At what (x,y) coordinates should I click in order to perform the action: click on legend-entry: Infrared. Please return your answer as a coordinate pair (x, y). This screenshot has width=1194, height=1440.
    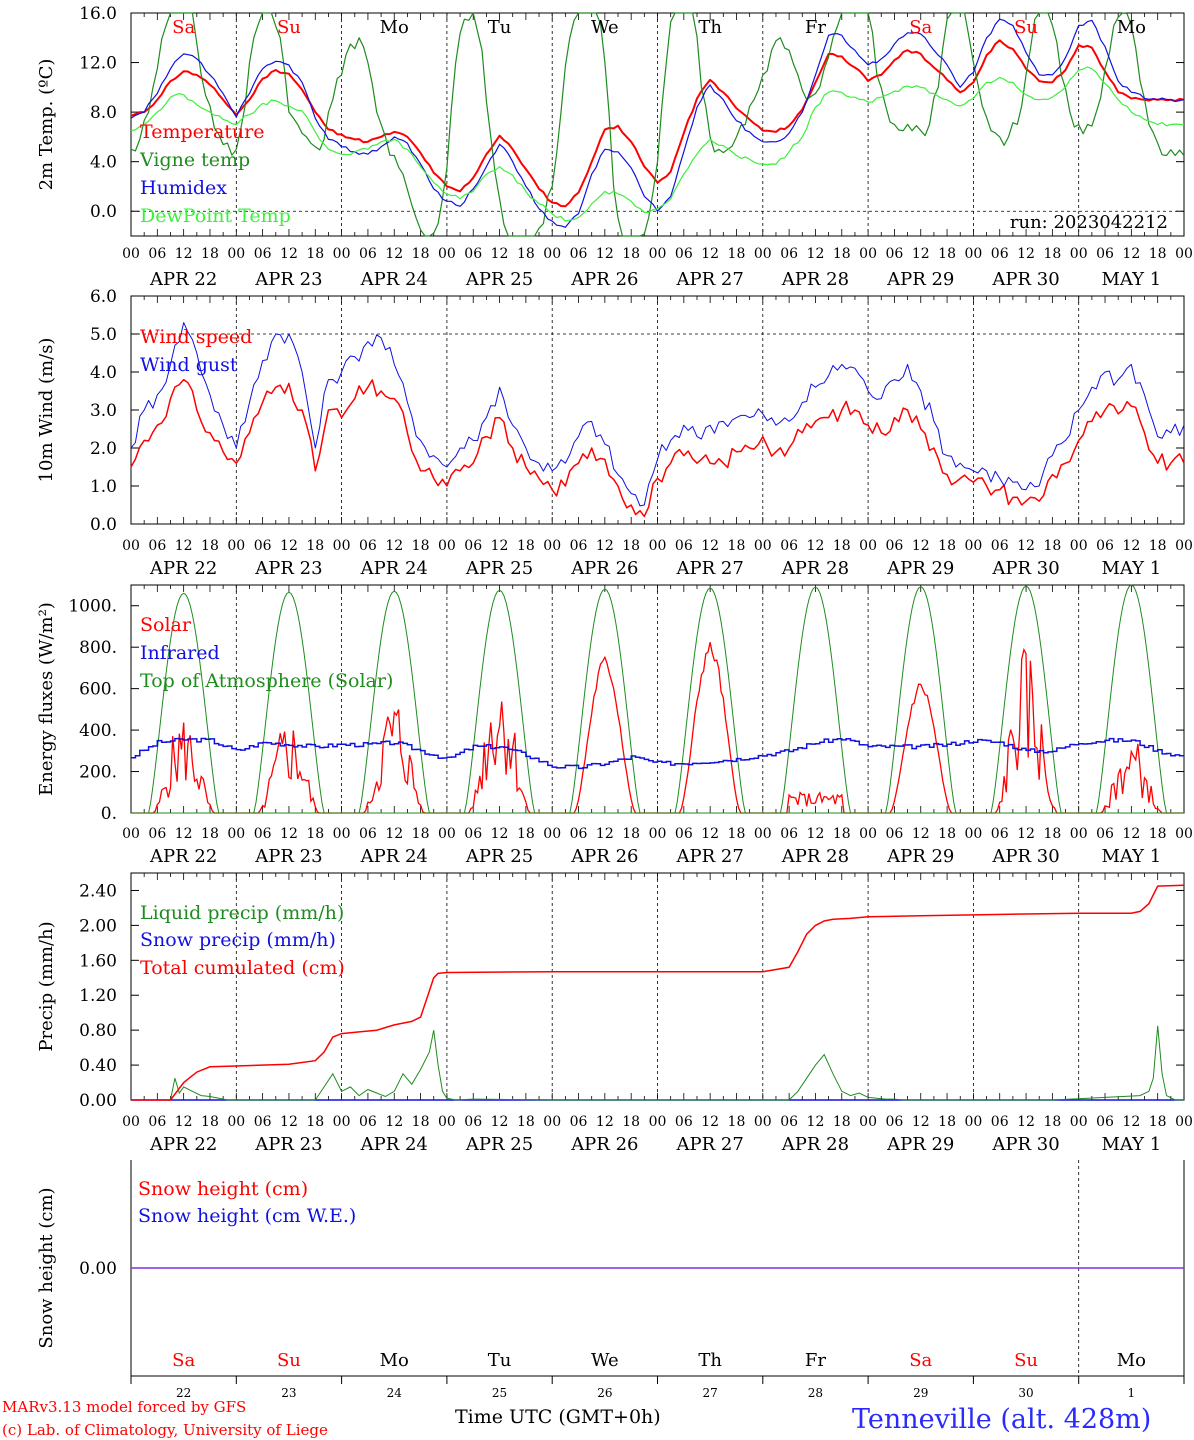
    Looking at the image, I should click on (180, 653).